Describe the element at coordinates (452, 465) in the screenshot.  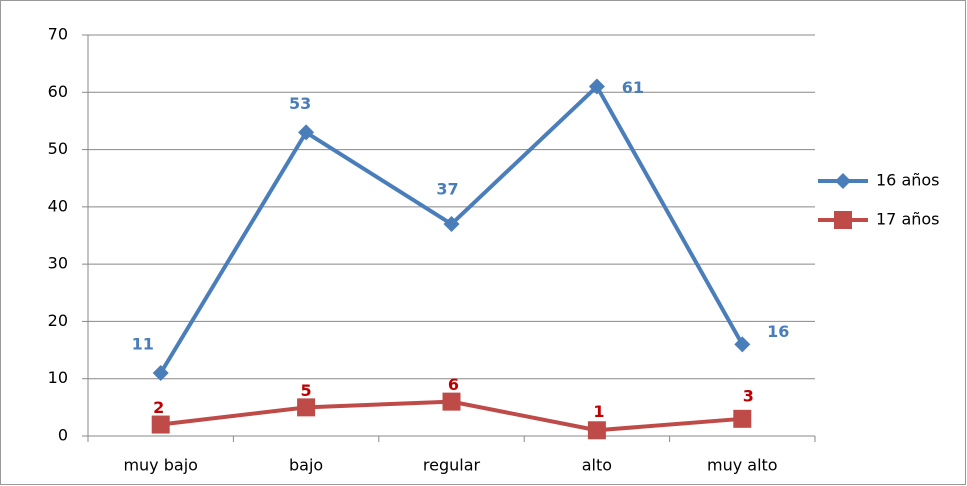
I see `x-tick-label: regular` at that location.